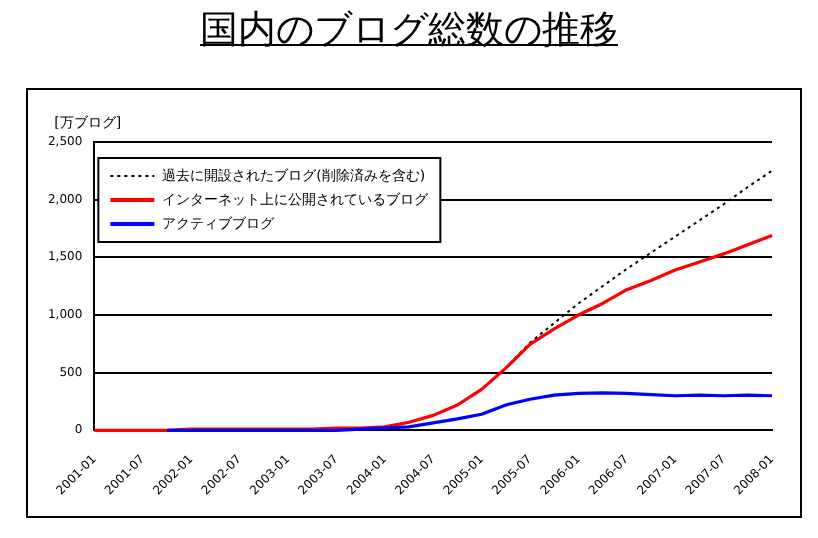 The width and height of the screenshot is (818, 538). What do you see at coordinates (409, 30) in the screenshot?
I see `chart-title: 国内のブログ総数の推移` at bounding box center [409, 30].